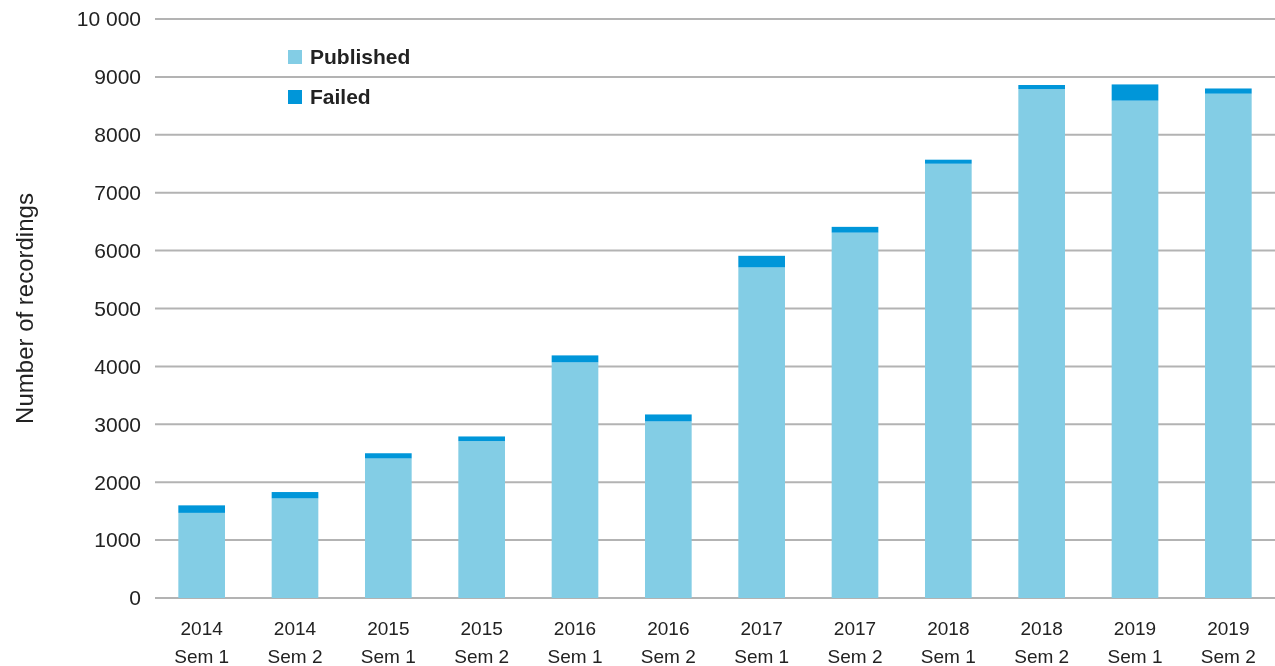  Describe the element at coordinates (117, 77) in the screenshot. I see `y-tick-label: 9000` at that location.